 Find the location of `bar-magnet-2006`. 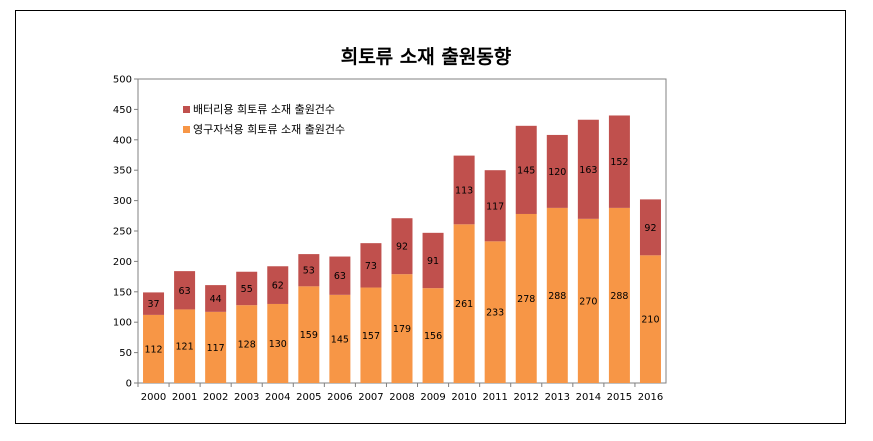

bar-magnet-2006 is located at coordinates (340, 338).